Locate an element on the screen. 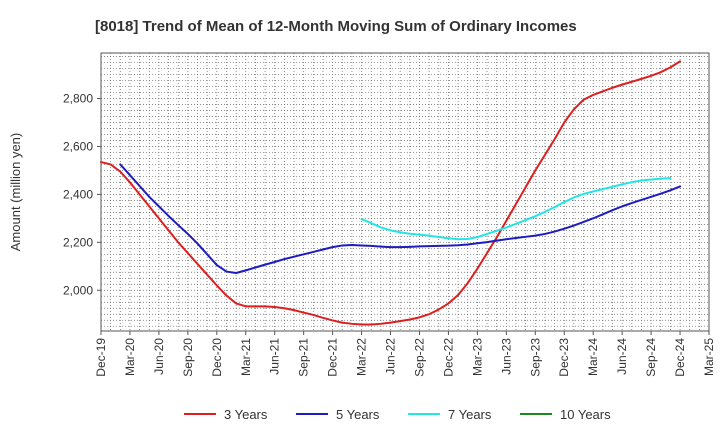 The height and width of the screenshot is (440, 720). y-axis-label: Amount (million yen) is located at coordinates (15, 192).